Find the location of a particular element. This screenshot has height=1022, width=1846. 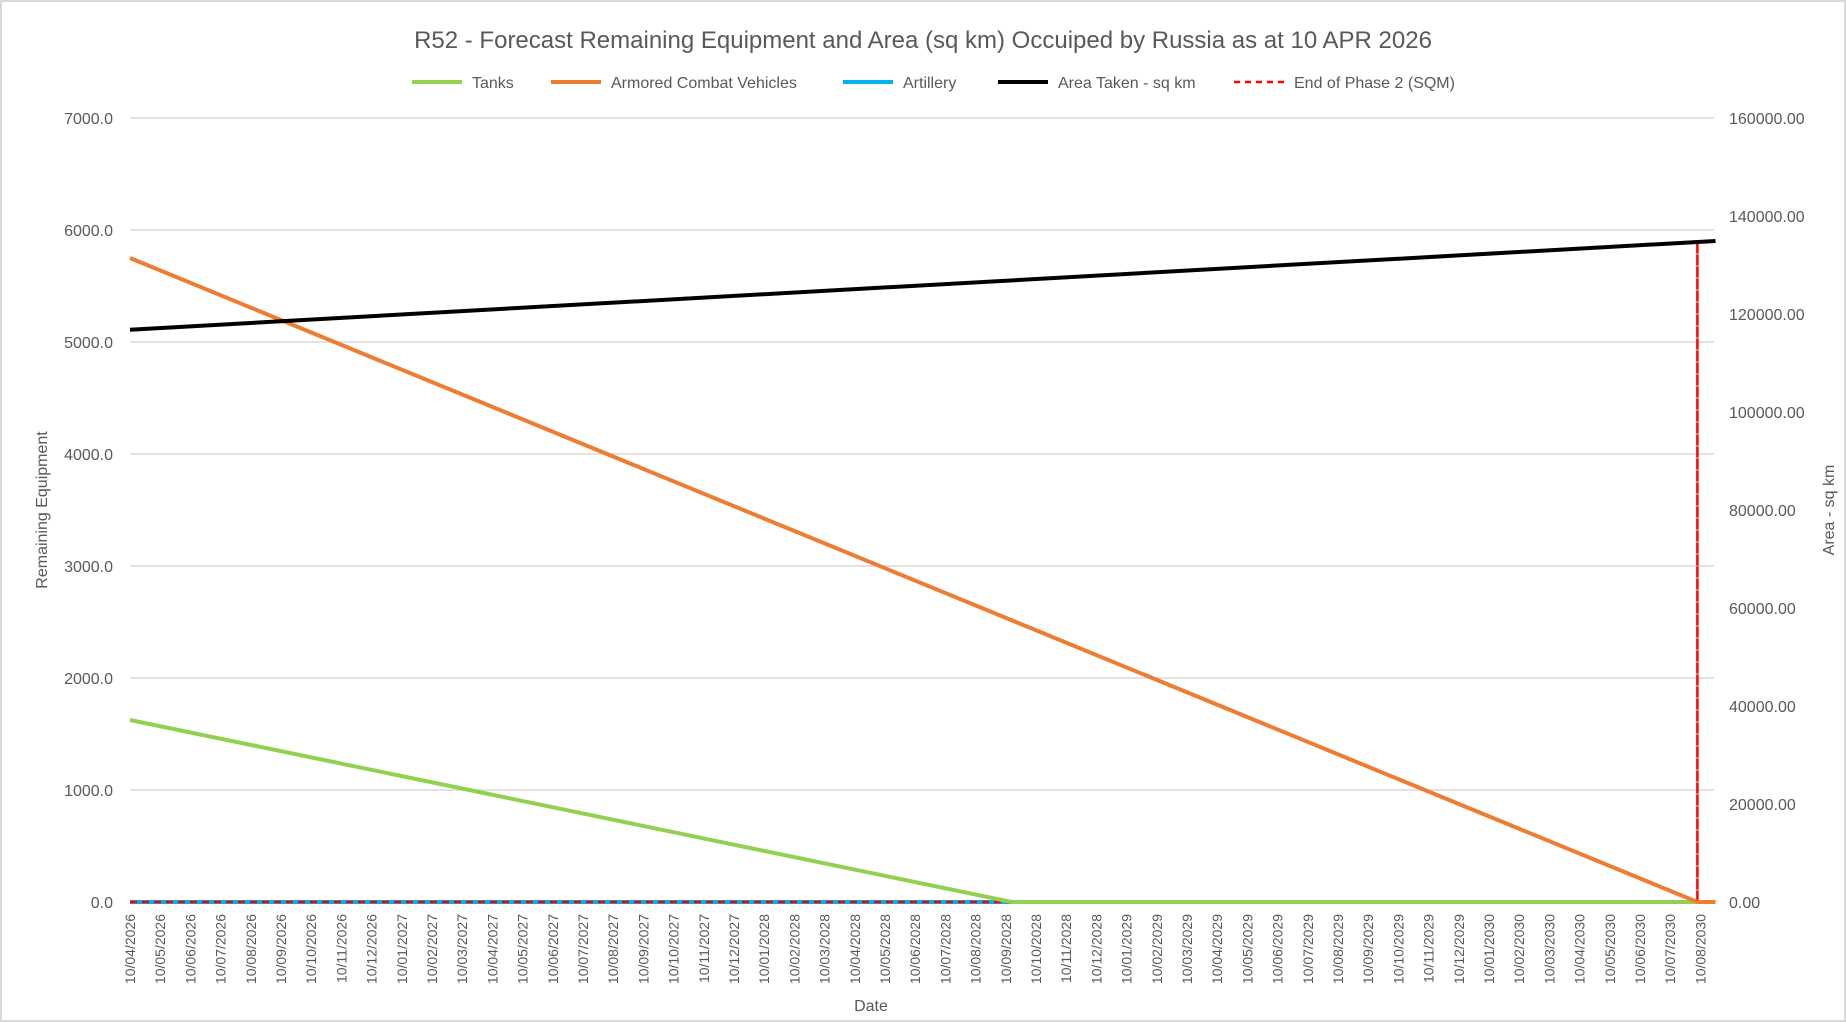

x-tick-label: 10/02/2028 is located at coordinates (794, 949).